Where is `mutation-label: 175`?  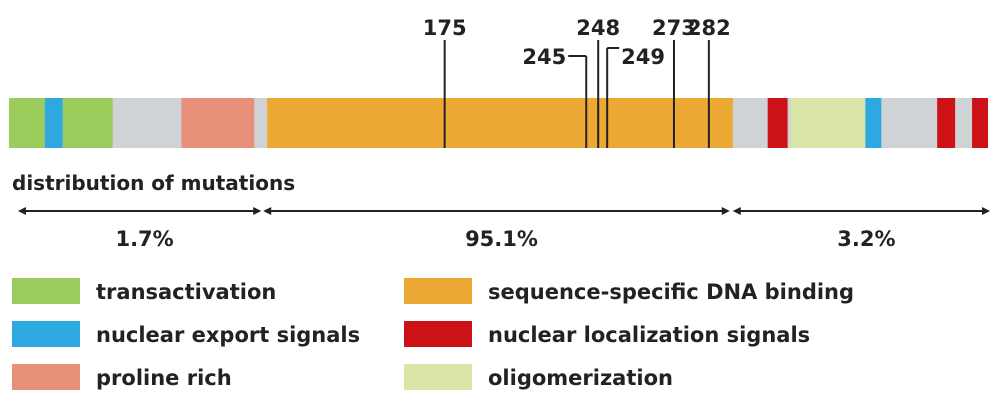 mutation-label: 175 is located at coordinates (445, 28).